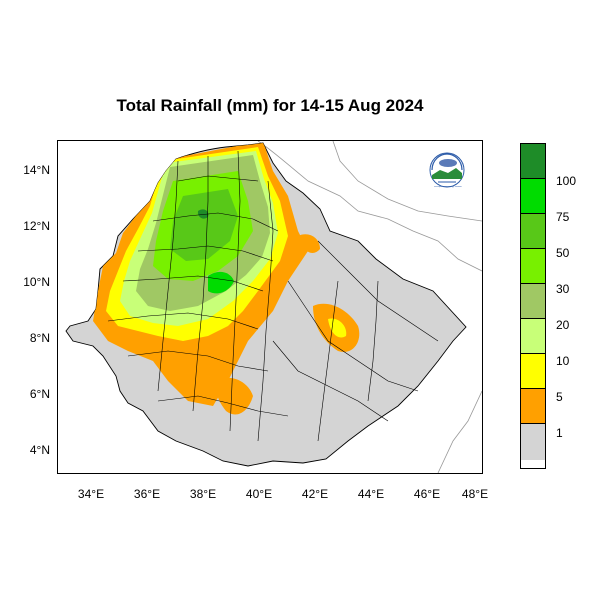 The width and height of the screenshot is (600, 600). I want to click on lon-label-34e: 34°E, so click(91, 494).